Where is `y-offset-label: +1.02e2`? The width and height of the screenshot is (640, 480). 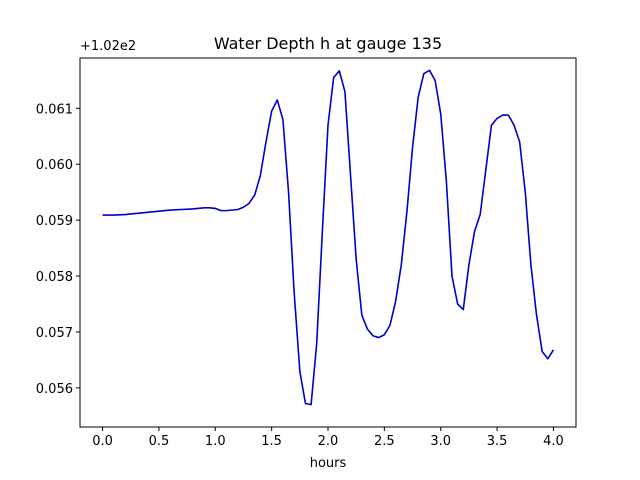 y-offset-label: +1.02e2 is located at coordinates (108, 46).